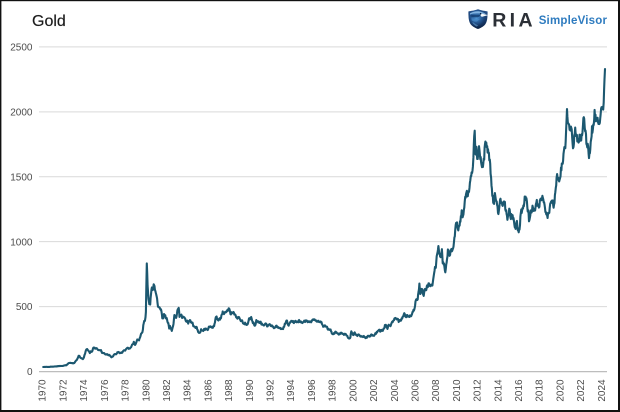  I want to click on svg-text: 1972, so click(63, 390).